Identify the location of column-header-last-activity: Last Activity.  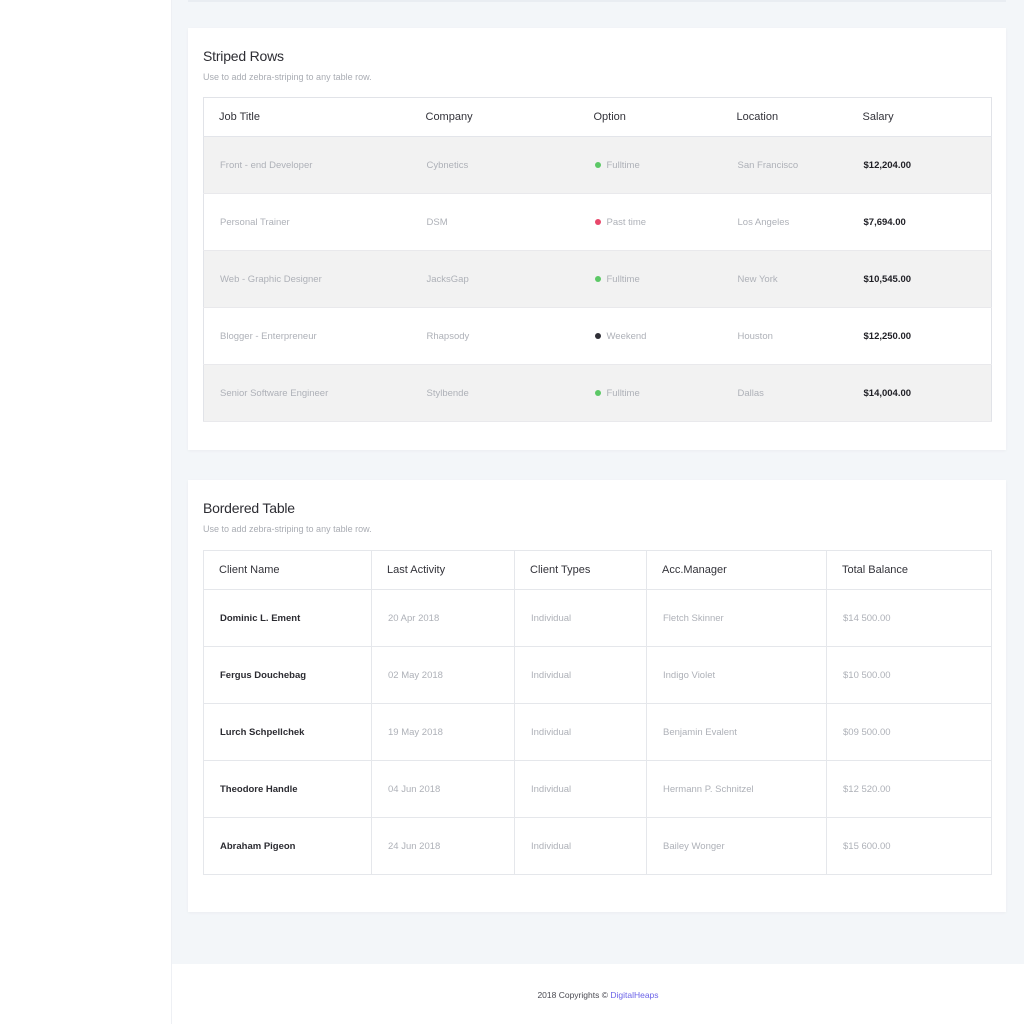
(443, 570).